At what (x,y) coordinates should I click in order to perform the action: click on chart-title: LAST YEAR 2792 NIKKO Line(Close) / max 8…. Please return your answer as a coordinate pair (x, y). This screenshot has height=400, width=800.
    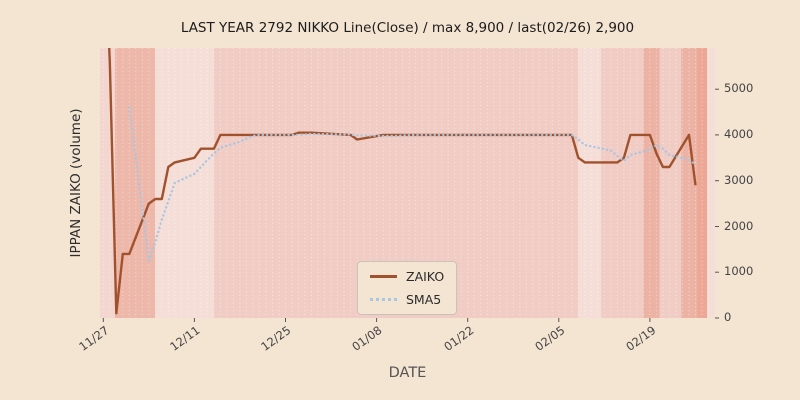
    Looking at the image, I should click on (407, 28).